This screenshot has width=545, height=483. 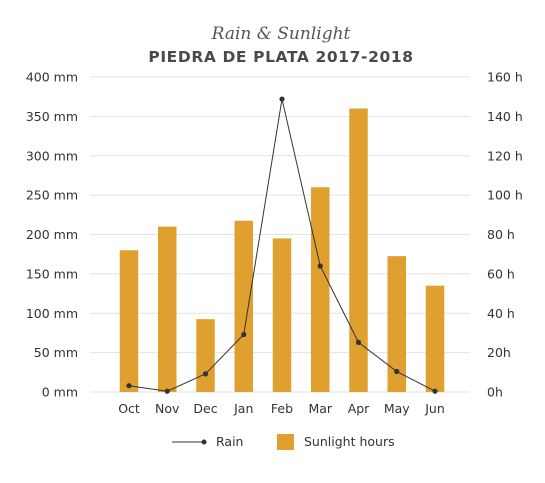 What do you see at coordinates (167, 408) in the screenshot?
I see `x-tick-label: Nov` at bounding box center [167, 408].